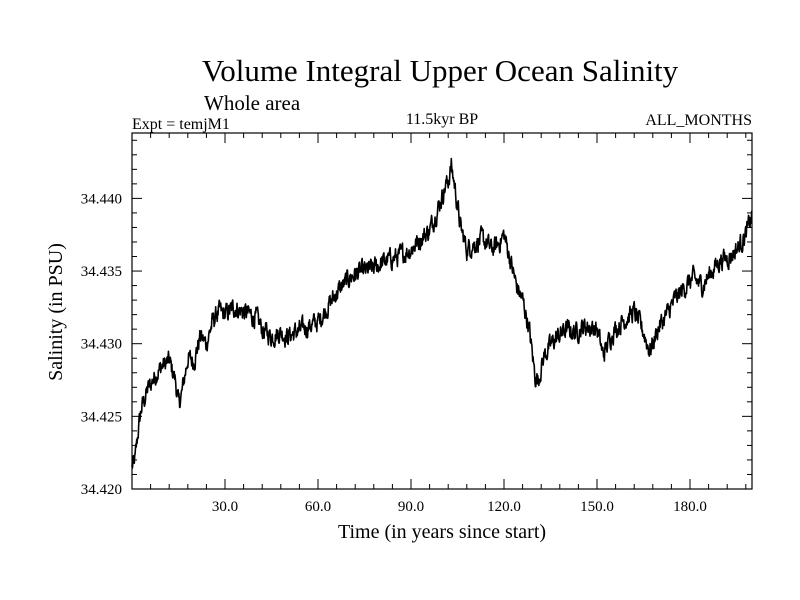  What do you see at coordinates (698, 120) in the screenshot?
I see `months-label: ALL_MONTHS` at bounding box center [698, 120].